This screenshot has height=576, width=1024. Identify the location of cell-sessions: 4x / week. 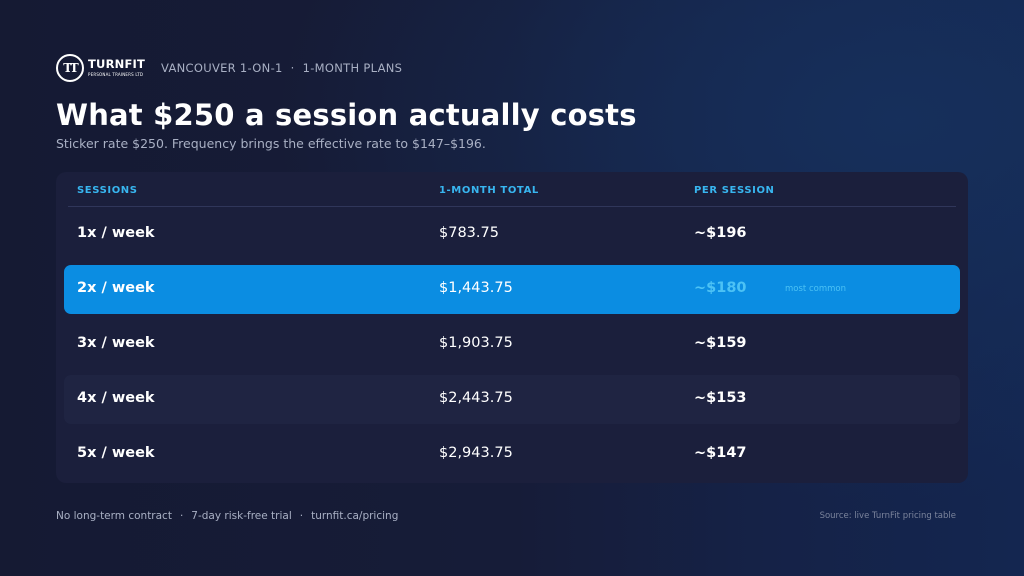
(116, 398).